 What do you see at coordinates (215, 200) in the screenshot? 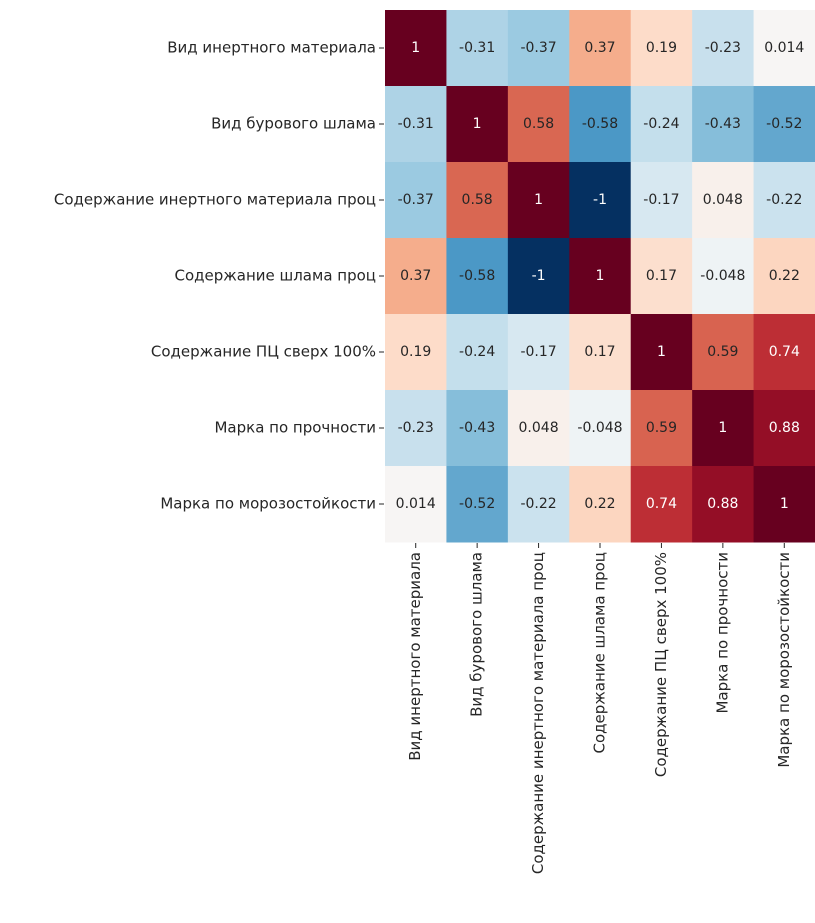
I see `y-tick-label: Содержание инертного материала проц` at bounding box center [215, 200].